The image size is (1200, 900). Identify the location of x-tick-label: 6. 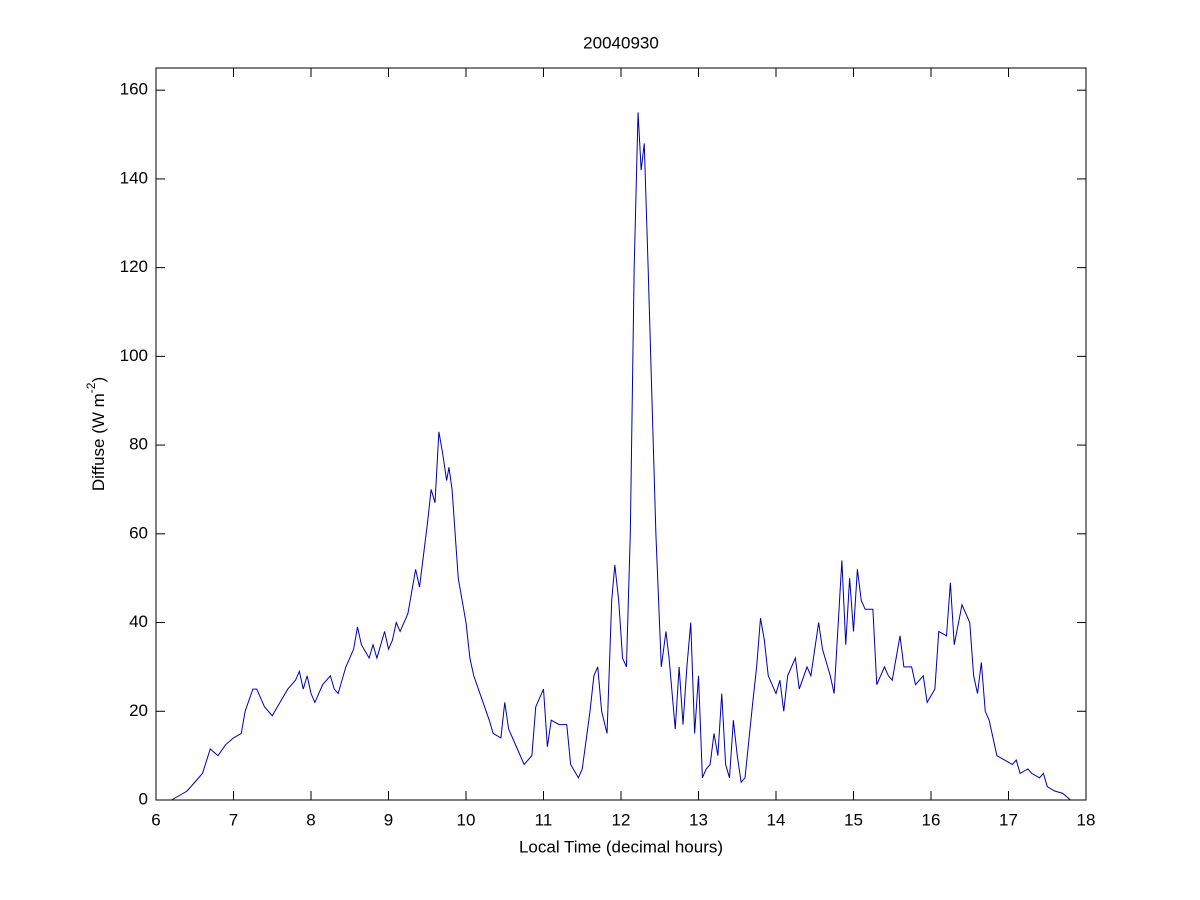
(155, 819).